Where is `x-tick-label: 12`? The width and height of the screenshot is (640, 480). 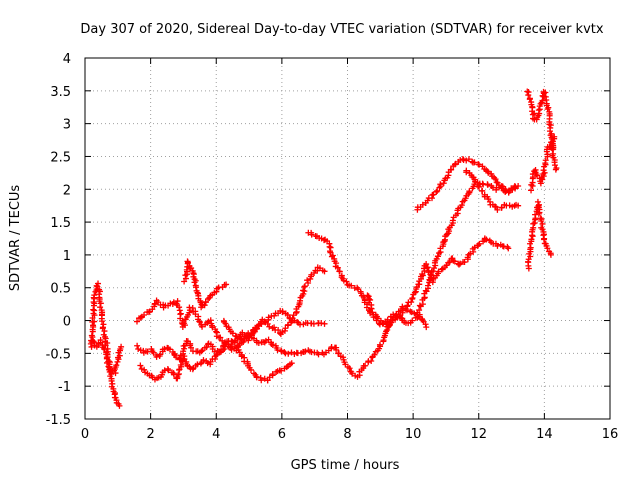
x-tick-label: 12 is located at coordinates (478, 434).